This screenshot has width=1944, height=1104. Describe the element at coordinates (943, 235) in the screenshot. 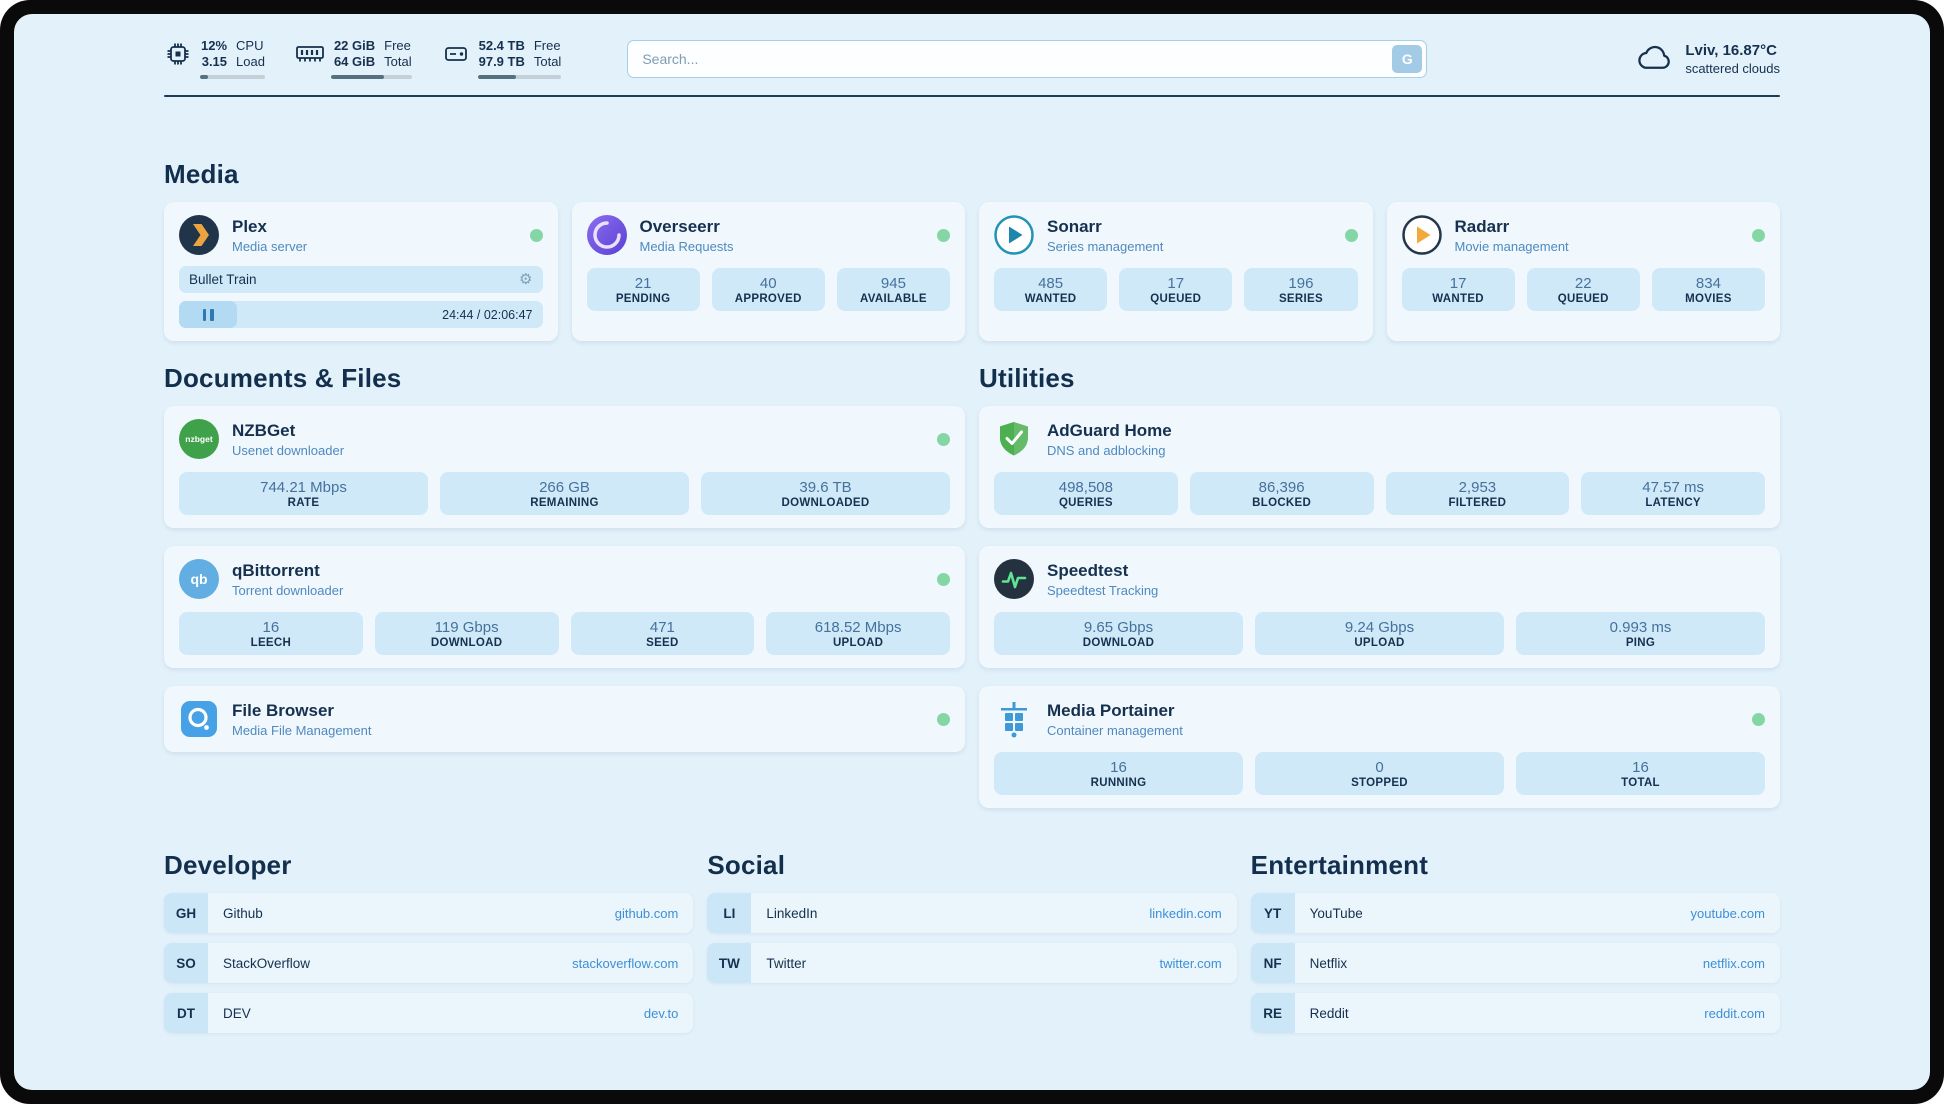

I see `status-online-dot` at that location.